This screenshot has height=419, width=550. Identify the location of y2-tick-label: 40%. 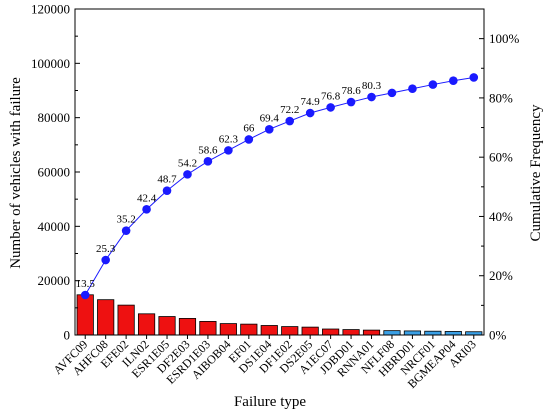
(501, 216).